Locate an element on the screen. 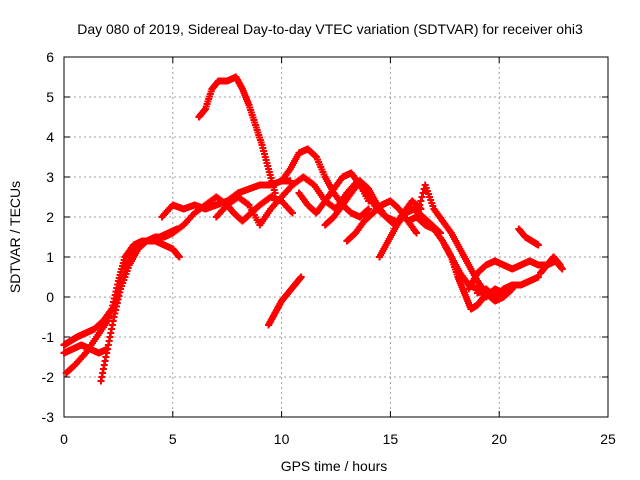 This screenshot has width=640, height=480. x-axis-label: GPS time / hours is located at coordinates (334, 466).